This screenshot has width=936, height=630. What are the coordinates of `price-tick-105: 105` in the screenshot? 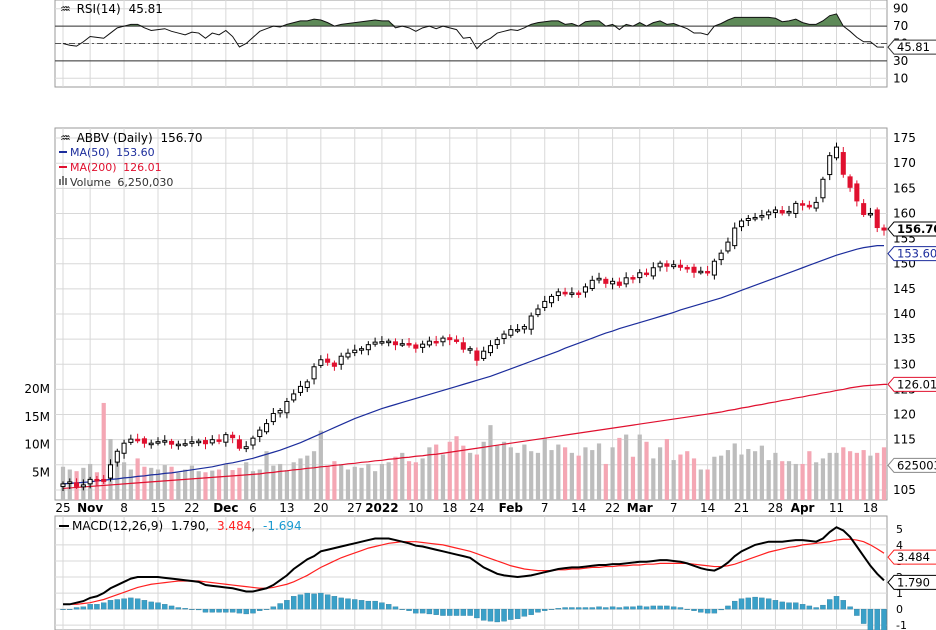 It's located at (904, 490).